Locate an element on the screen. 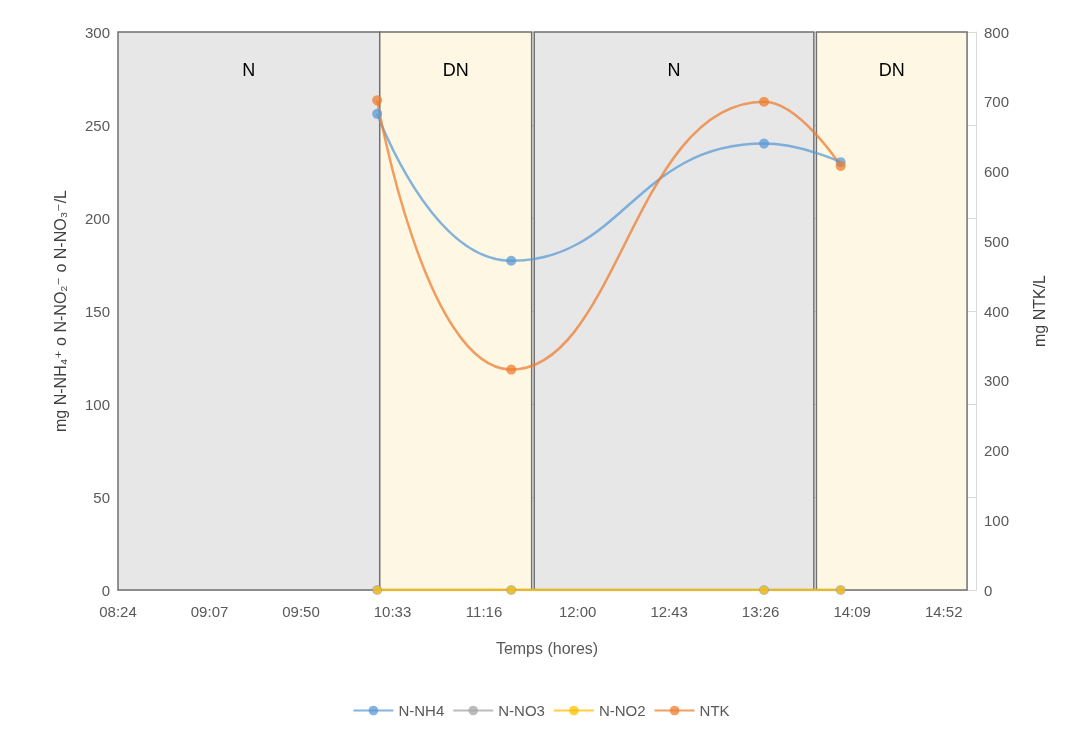 The image size is (1082, 733). y-tick-label: 200 is located at coordinates (97, 218).